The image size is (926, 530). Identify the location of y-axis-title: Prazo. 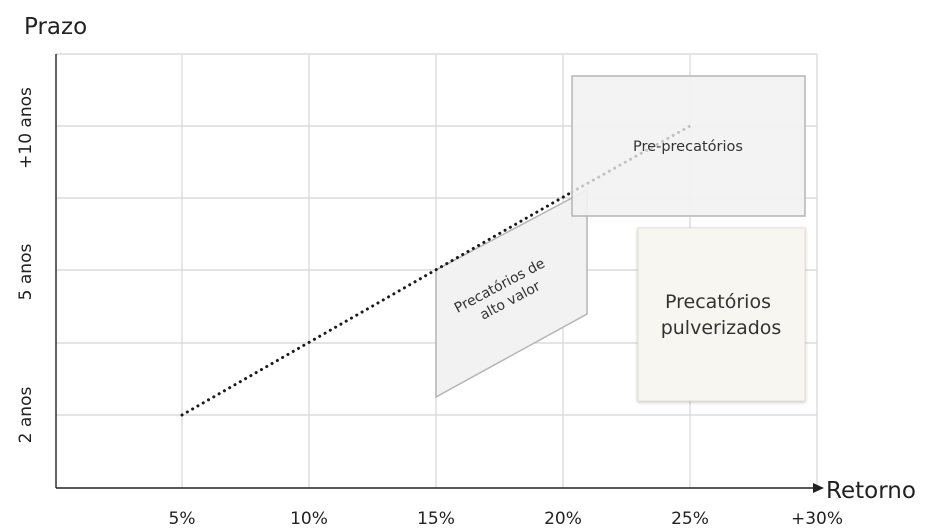
(55, 27).